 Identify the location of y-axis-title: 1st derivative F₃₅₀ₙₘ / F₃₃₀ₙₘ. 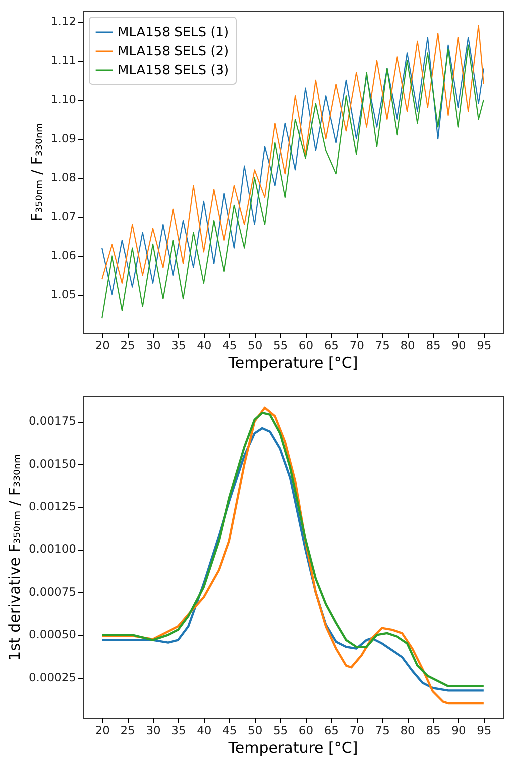
(15, 557).